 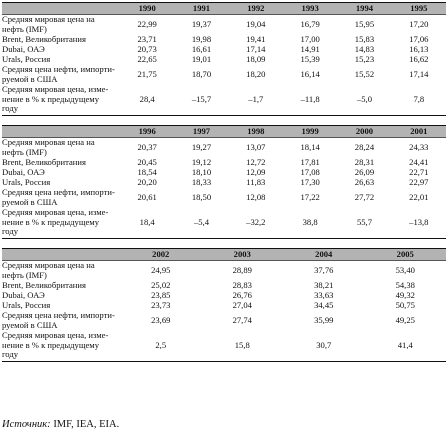 I want to click on value-cell: 27,72, so click(x=364, y=197).